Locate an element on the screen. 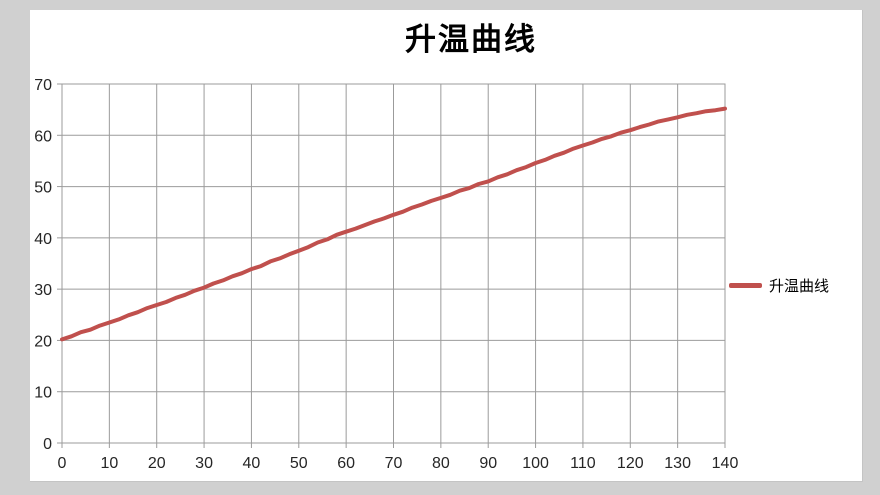  svg-text: 130 is located at coordinates (677, 463).